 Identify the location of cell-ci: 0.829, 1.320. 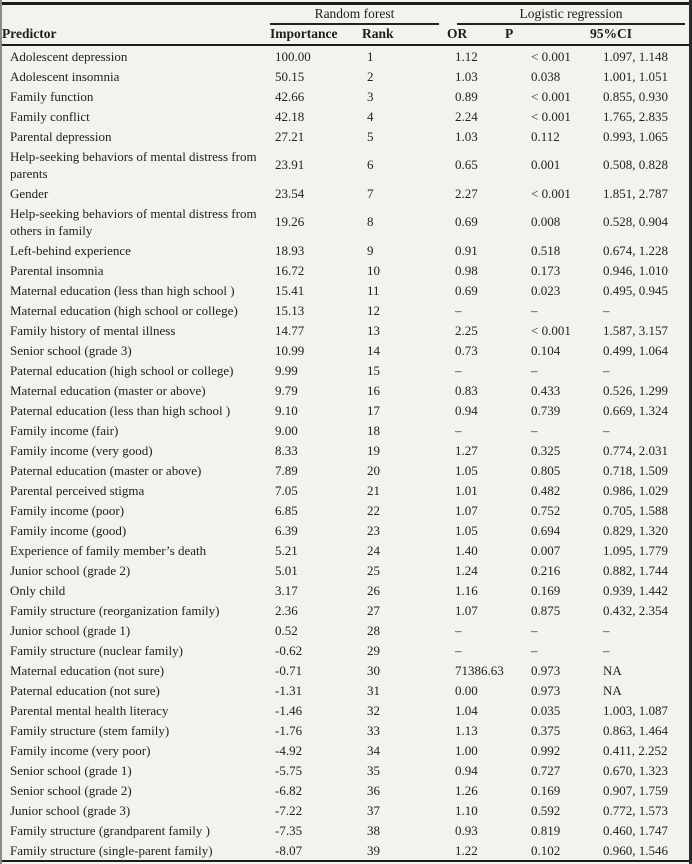
(635, 530).